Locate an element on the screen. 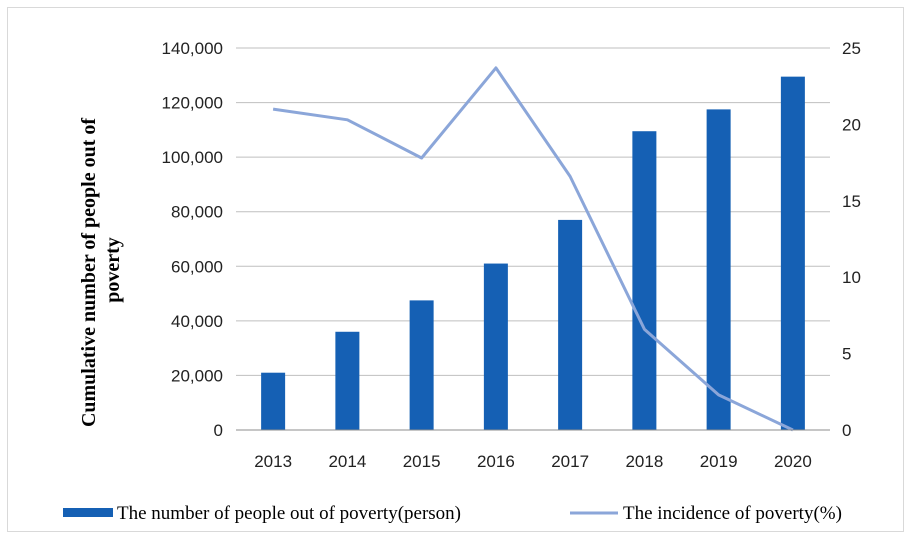  right-tick-label: 20 is located at coordinates (851, 124).